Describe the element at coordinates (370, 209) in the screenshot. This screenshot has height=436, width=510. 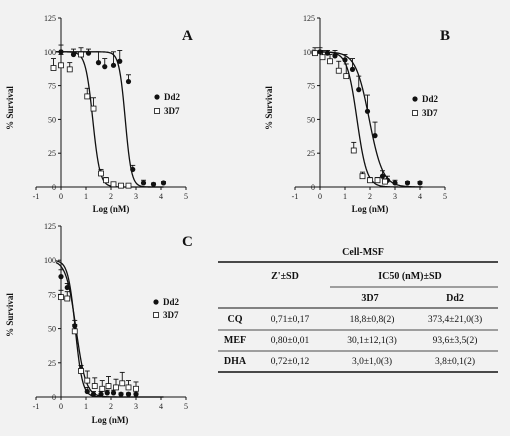
I see `panel-b-x-axis-title: Log (nM)` at that location.